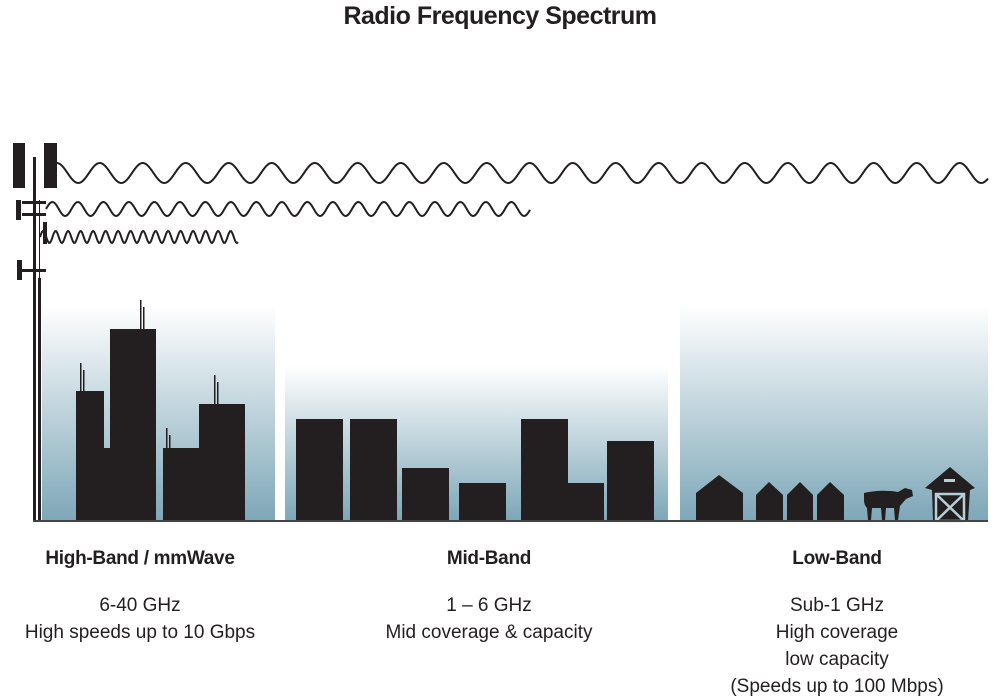 The image size is (1000, 700). What do you see at coordinates (140, 558) in the screenshot?
I see `band-name: High-Band / mmWave` at bounding box center [140, 558].